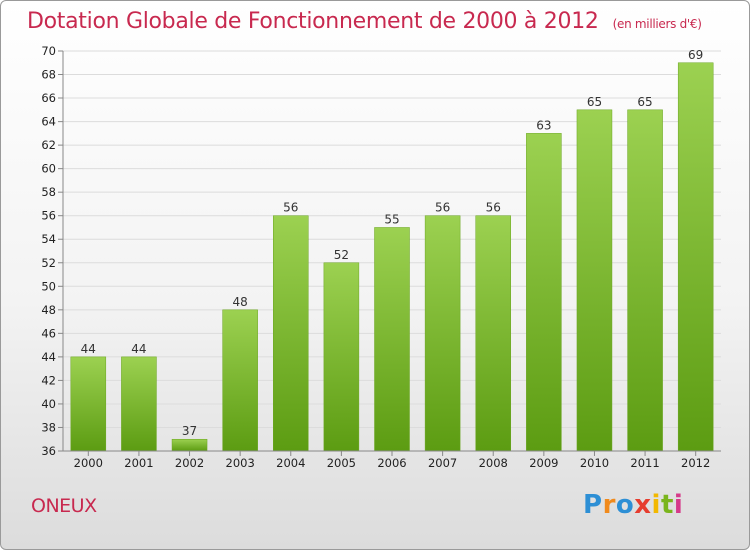  I want to click on y-tick-label: 56, so click(48, 216).